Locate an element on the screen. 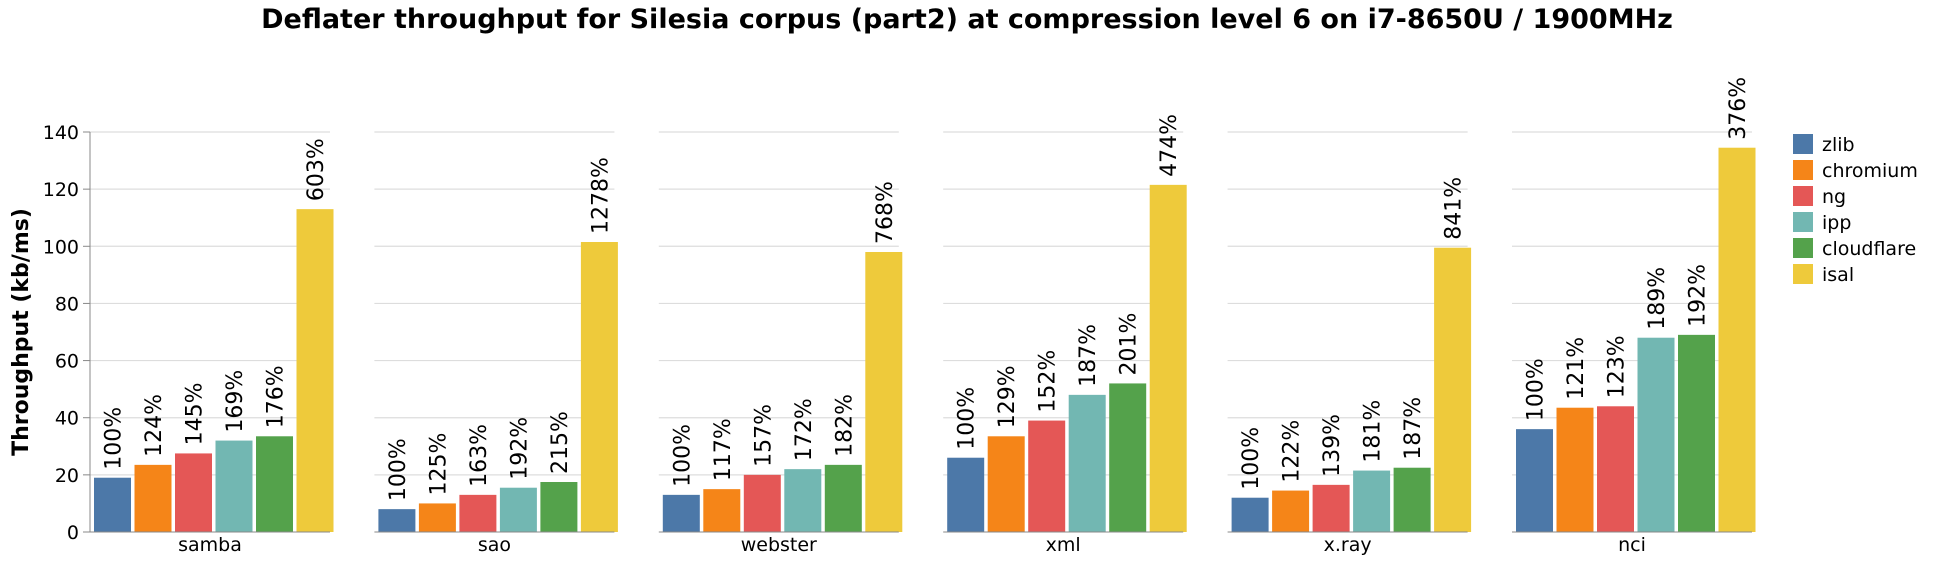 The image size is (1934, 564). category-label: samba is located at coordinates (210, 545).